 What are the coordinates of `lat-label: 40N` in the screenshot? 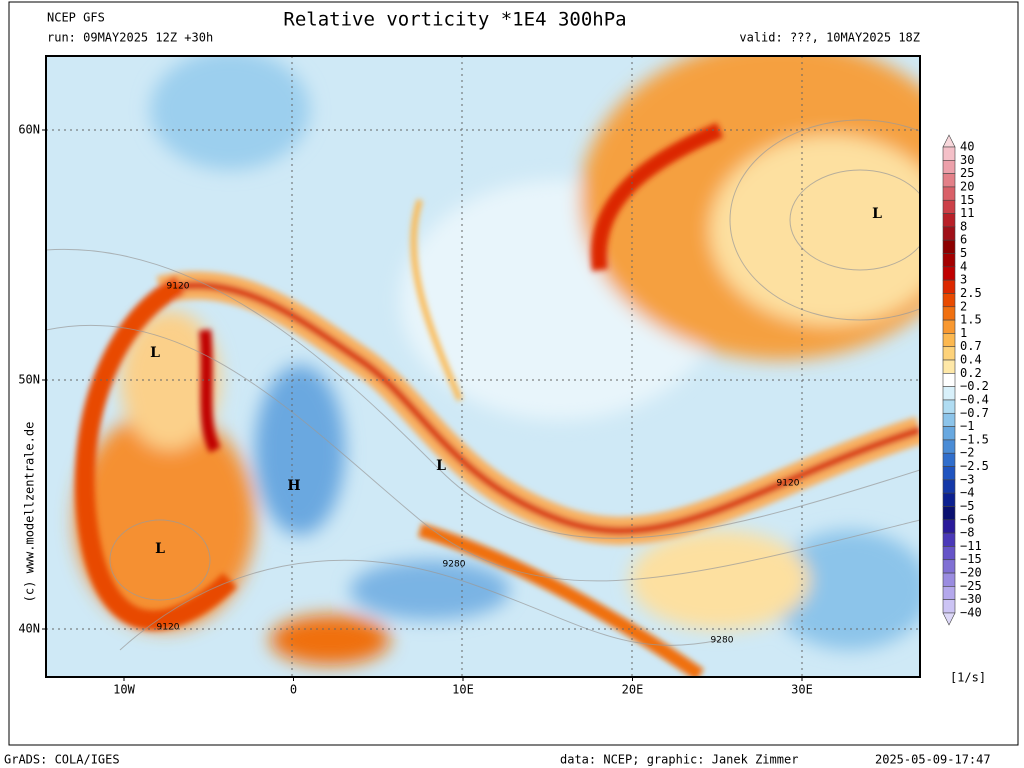 It's located at (29, 629).